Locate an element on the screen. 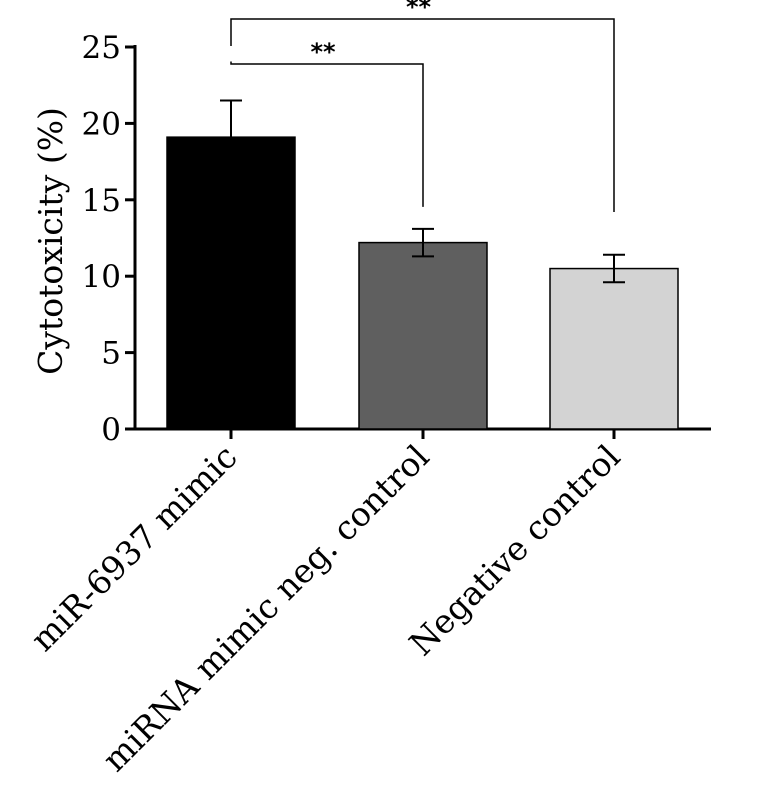 This screenshot has height=798, width=778. significance-brackets: ** ** is located at coordinates (422, 106).